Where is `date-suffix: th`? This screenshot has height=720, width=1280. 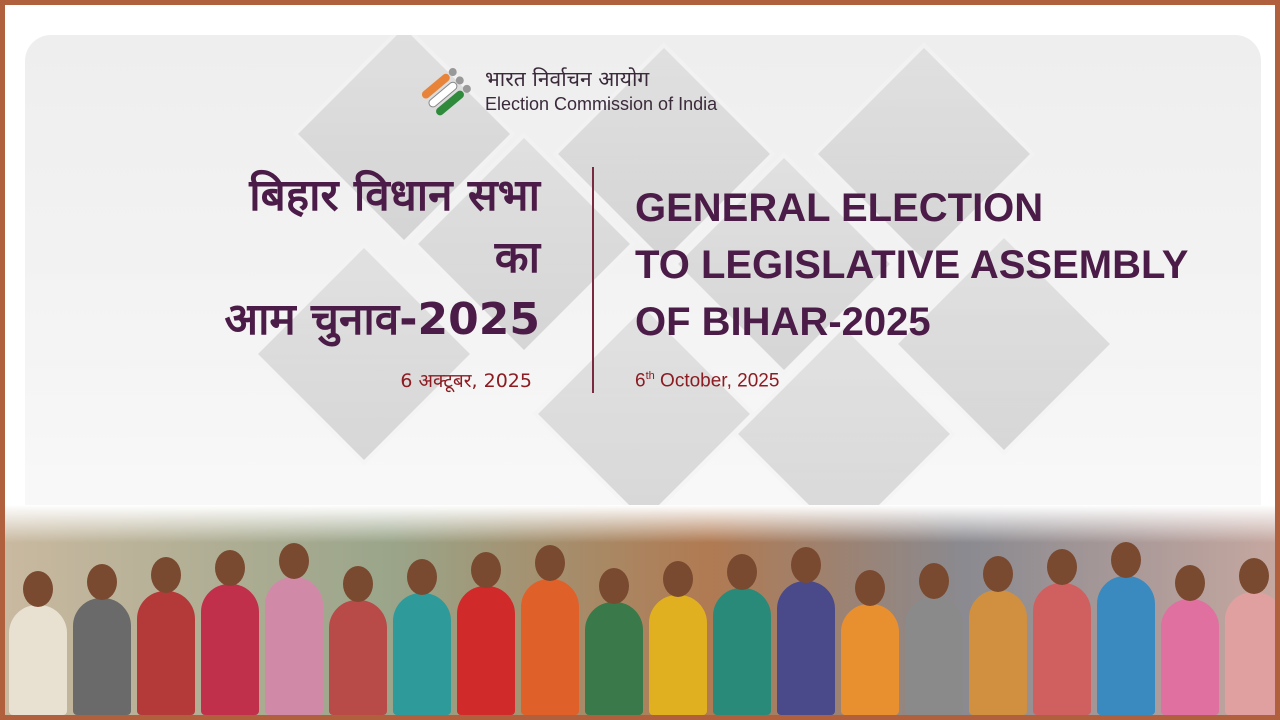 date-suffix: th is located at coordinates (650, 376).